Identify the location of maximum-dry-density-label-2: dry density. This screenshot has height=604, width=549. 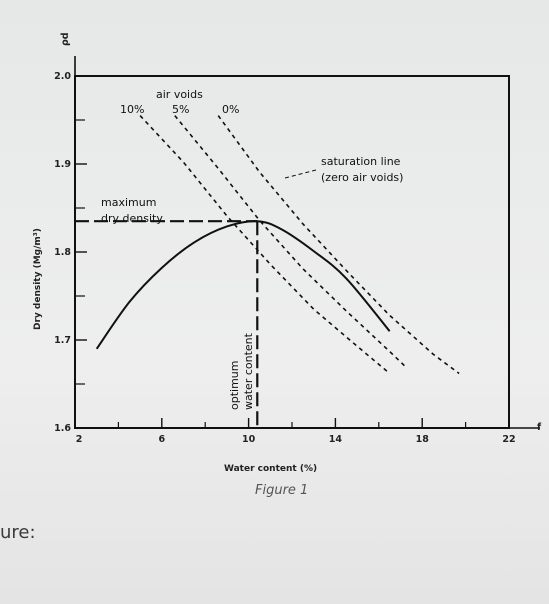
(132, 218).